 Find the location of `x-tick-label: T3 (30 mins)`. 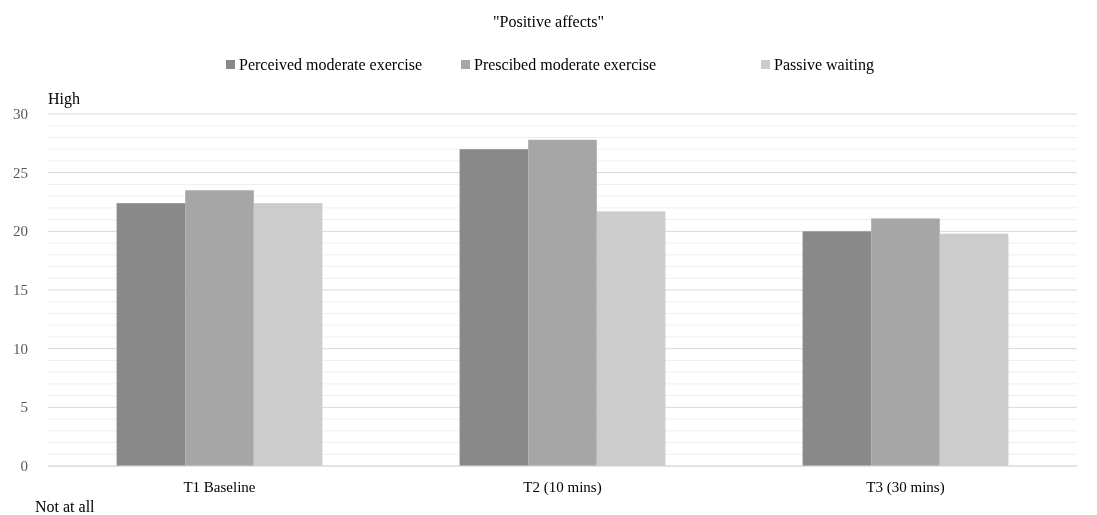

x-tick-label: T3 (30 mins) is located at coordinates (905, 487).